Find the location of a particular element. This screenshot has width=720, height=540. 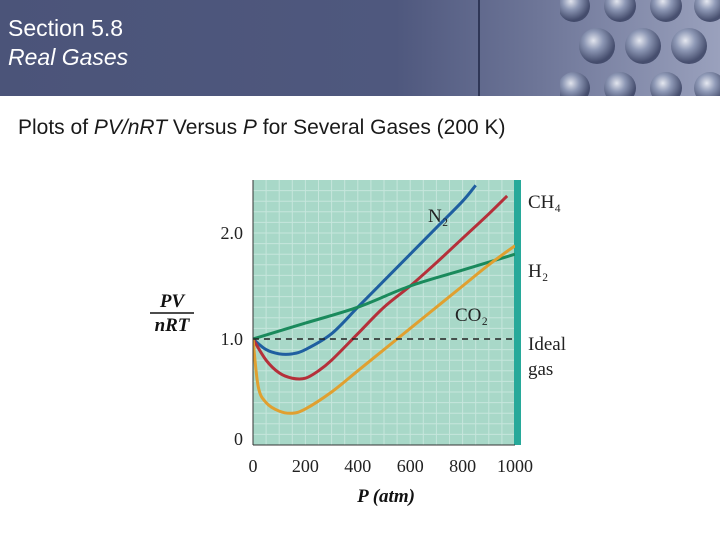

label-h2: H₂ is located at coordinates (538, 271).